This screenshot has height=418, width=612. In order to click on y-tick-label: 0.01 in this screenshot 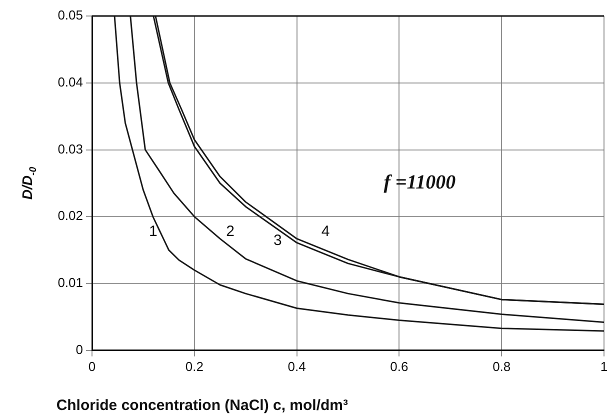, I will do `click(70, 282)`.